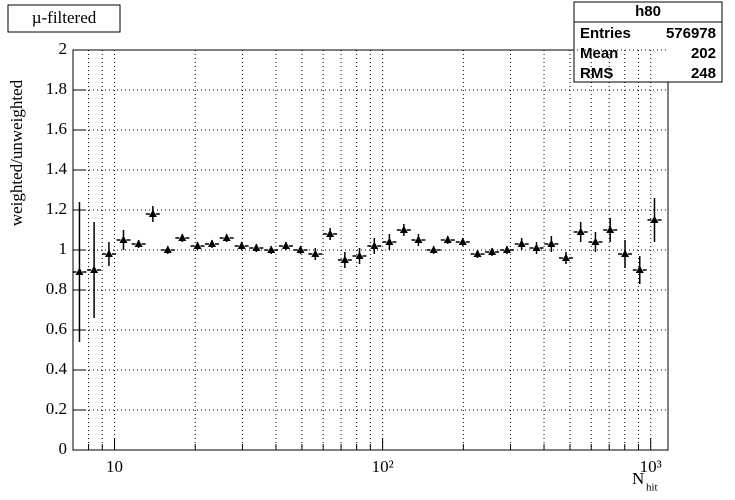 This screenshot has width=735, height=500. What do you see at coordinates (599, 53) in the screenshot?
I see `stats-label: Mean` at bounding box center [599, 53].